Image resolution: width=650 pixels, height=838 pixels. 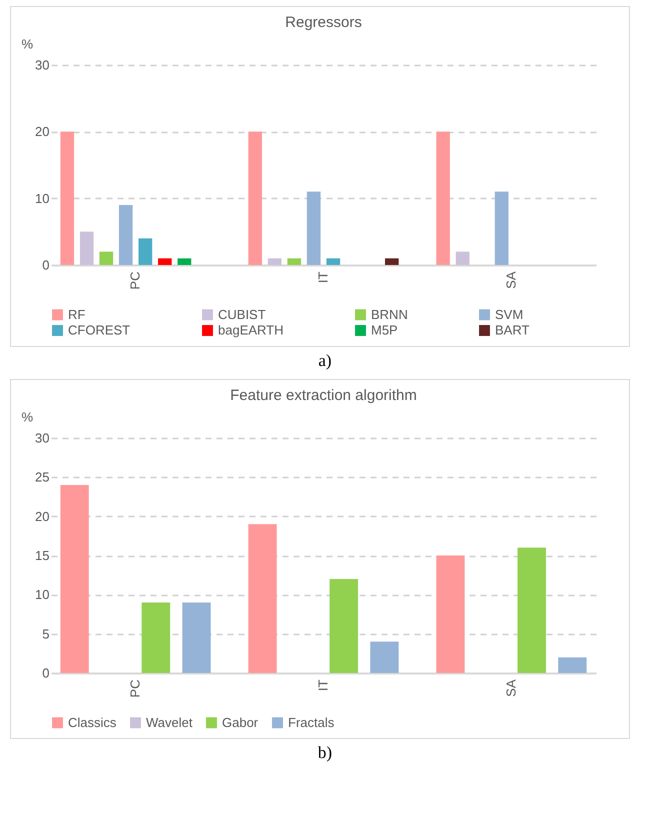 What do you see at coordinates (242, 314) in the screenshot?
I see `legend-label: CUBIST` at bounding box center [242, 314].